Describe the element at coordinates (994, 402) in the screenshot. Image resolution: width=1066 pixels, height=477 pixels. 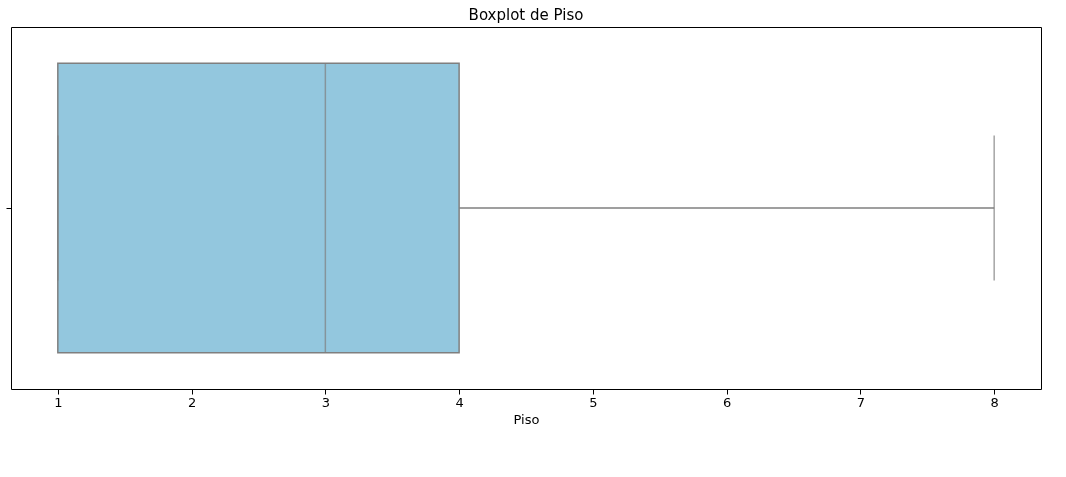
I see `x-tick-label: 8` at that location.